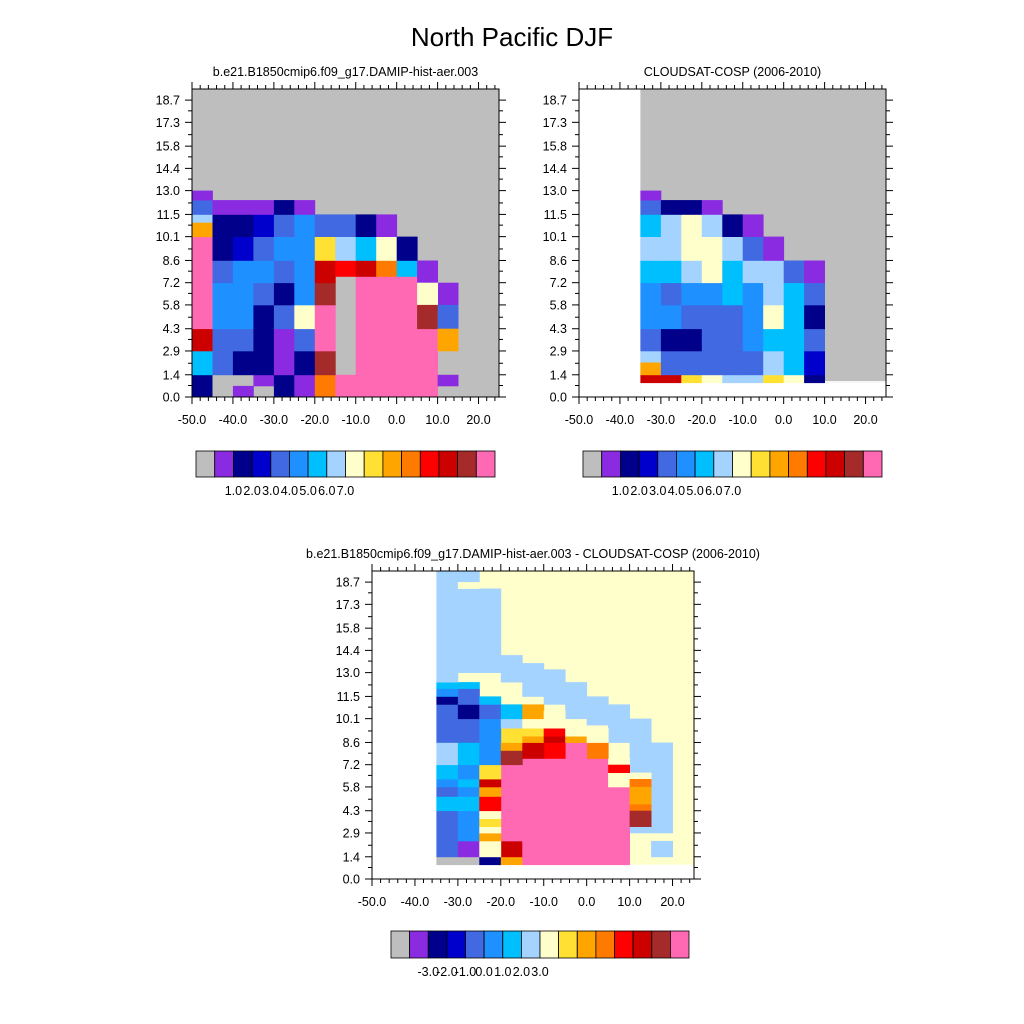 This screenshot has height=1024, width=1024. I want to click on colorbar-label: 0.0, so click(483, 972).